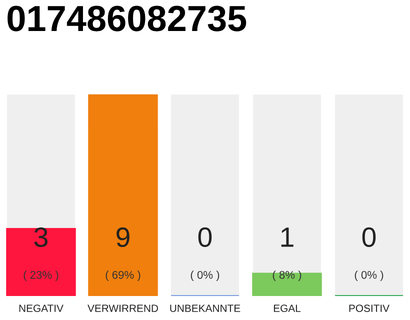  I want to click on annotation: ( 8% ), so click(287, 276).